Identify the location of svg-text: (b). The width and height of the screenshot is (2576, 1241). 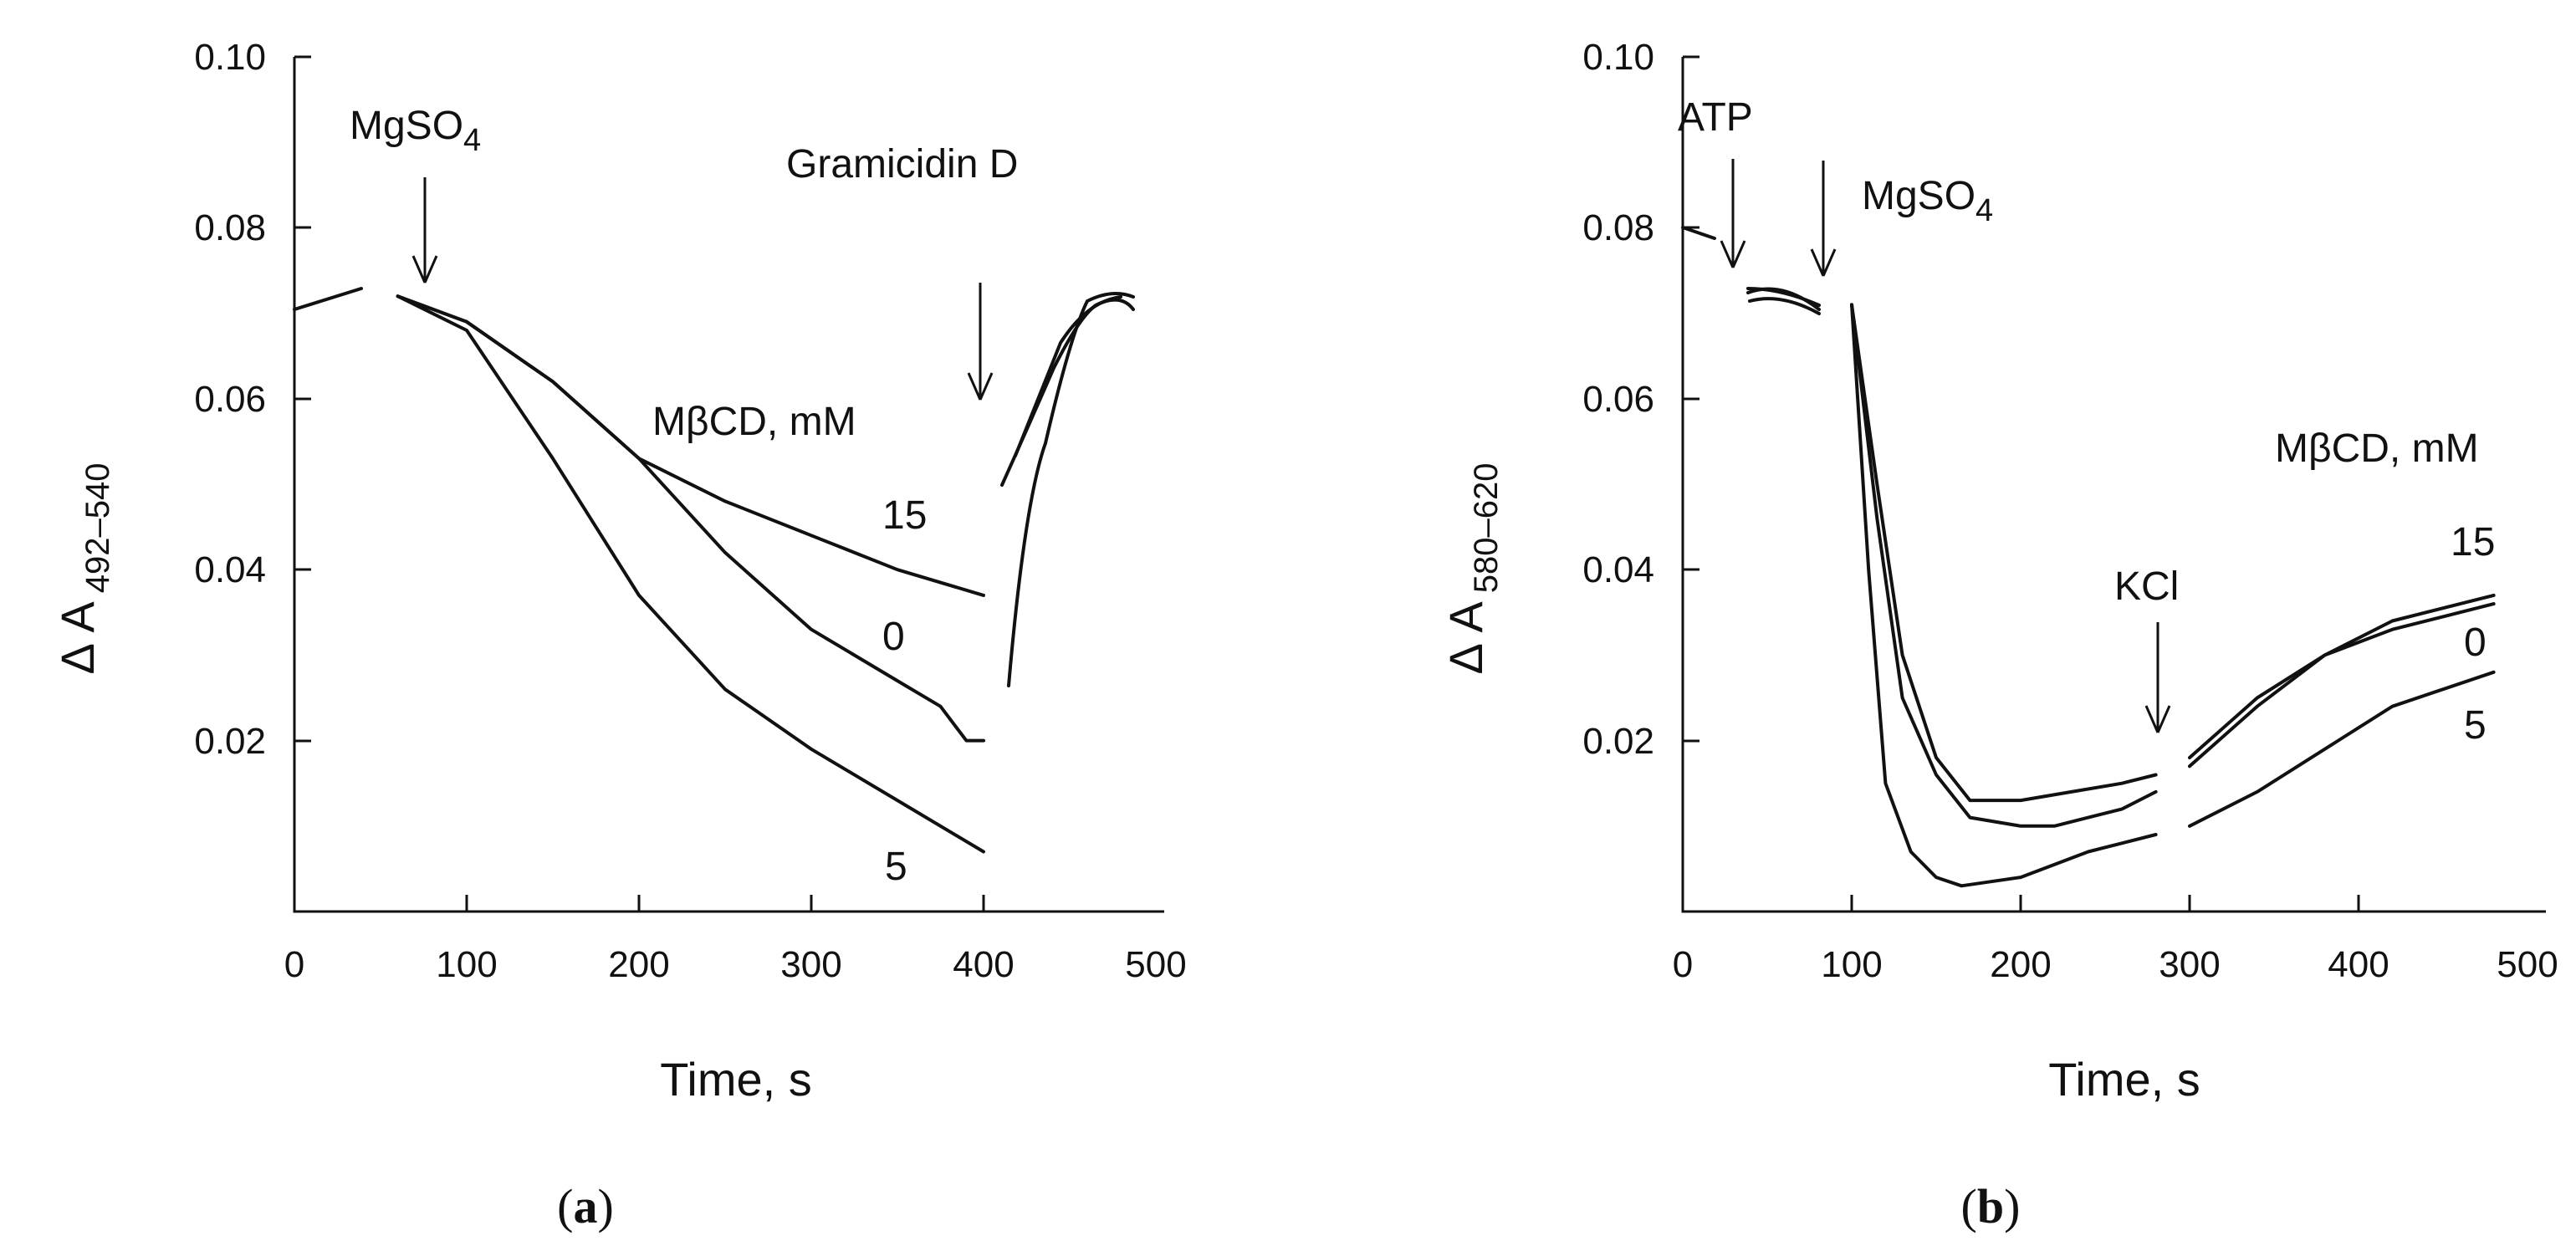
(1991, 1206).